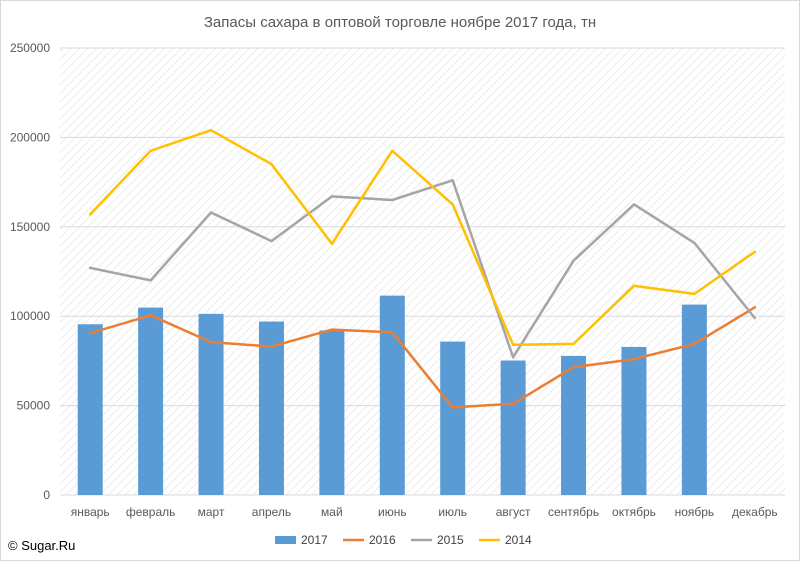  What do you see at coordinates (211, 512) in the screenshot?
I see `x-tick-label: март` at bounding box center [211, 512].